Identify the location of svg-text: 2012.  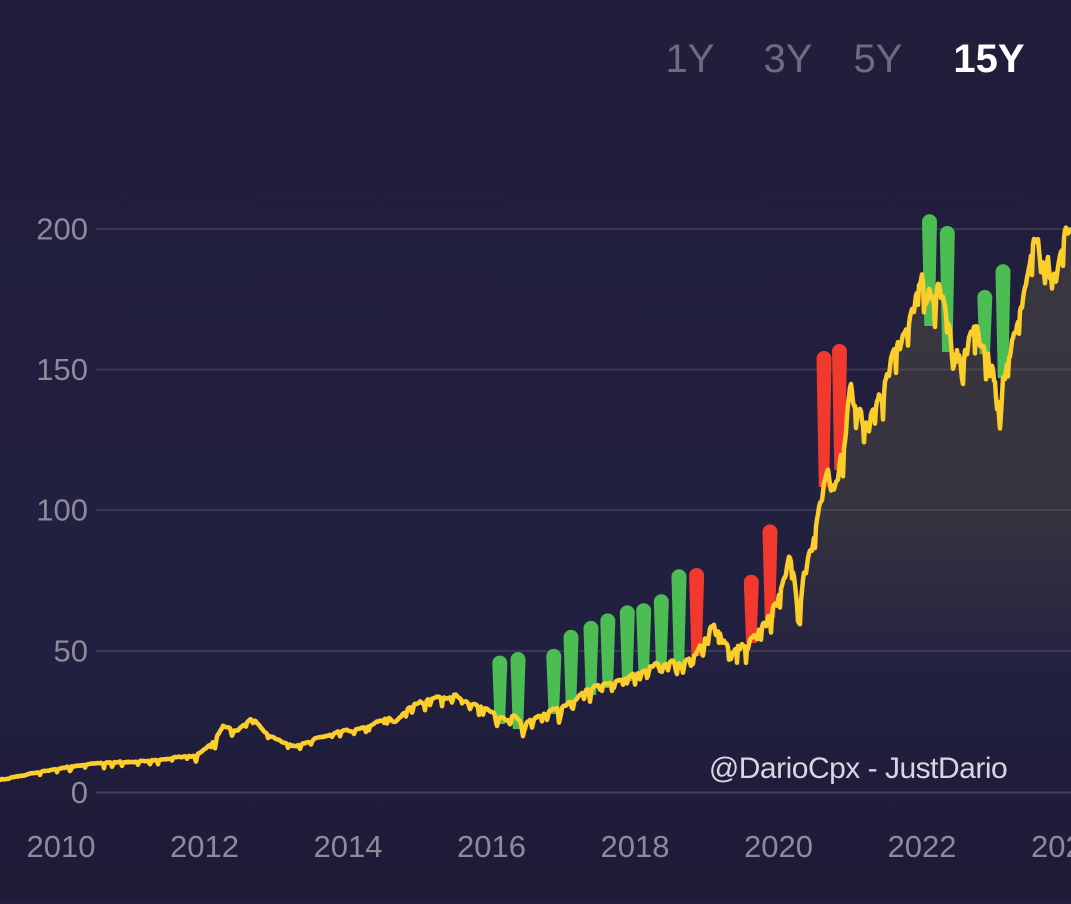
(204, 846).